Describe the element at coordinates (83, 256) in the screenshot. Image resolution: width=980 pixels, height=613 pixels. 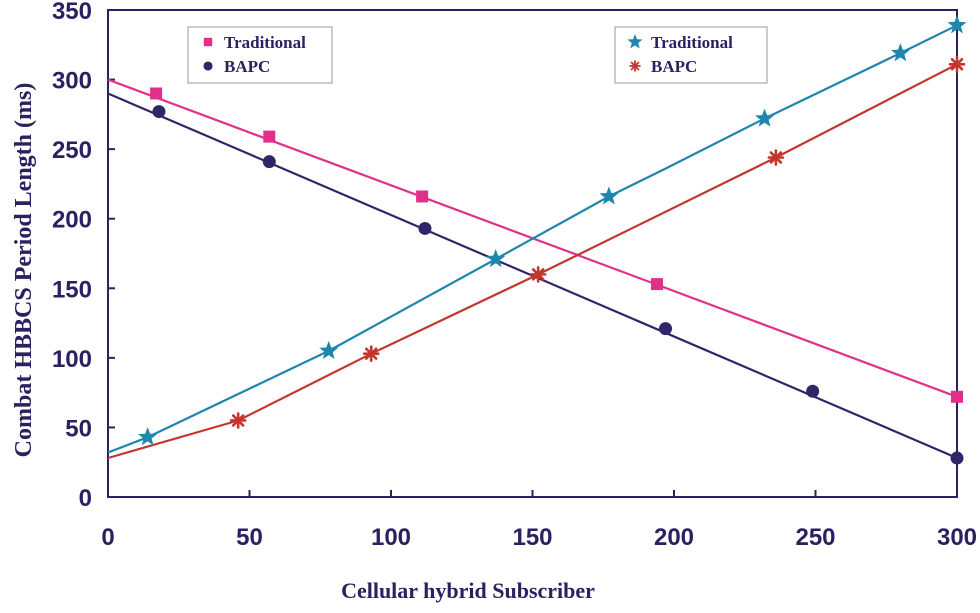
I see `y-axis-ticks: 0 50 100 150 200 250 300 350` at that location.